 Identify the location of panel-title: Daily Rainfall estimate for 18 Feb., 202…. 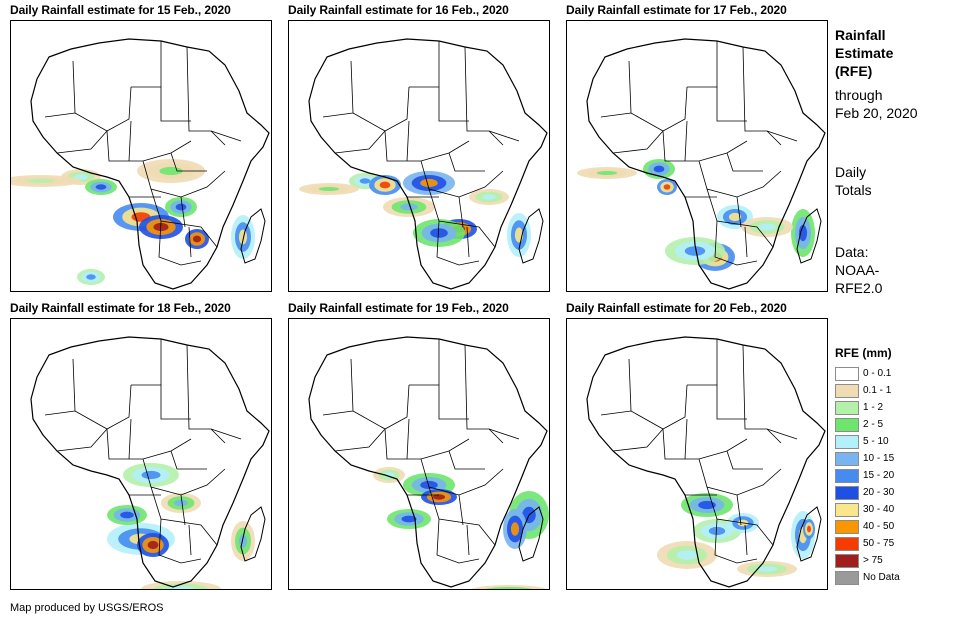
(120, 308).